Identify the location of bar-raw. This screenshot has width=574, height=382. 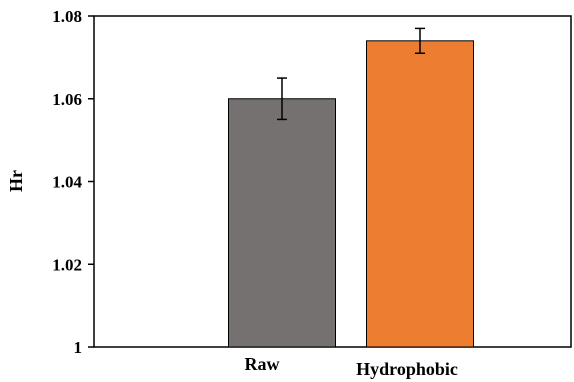
(282, 223).